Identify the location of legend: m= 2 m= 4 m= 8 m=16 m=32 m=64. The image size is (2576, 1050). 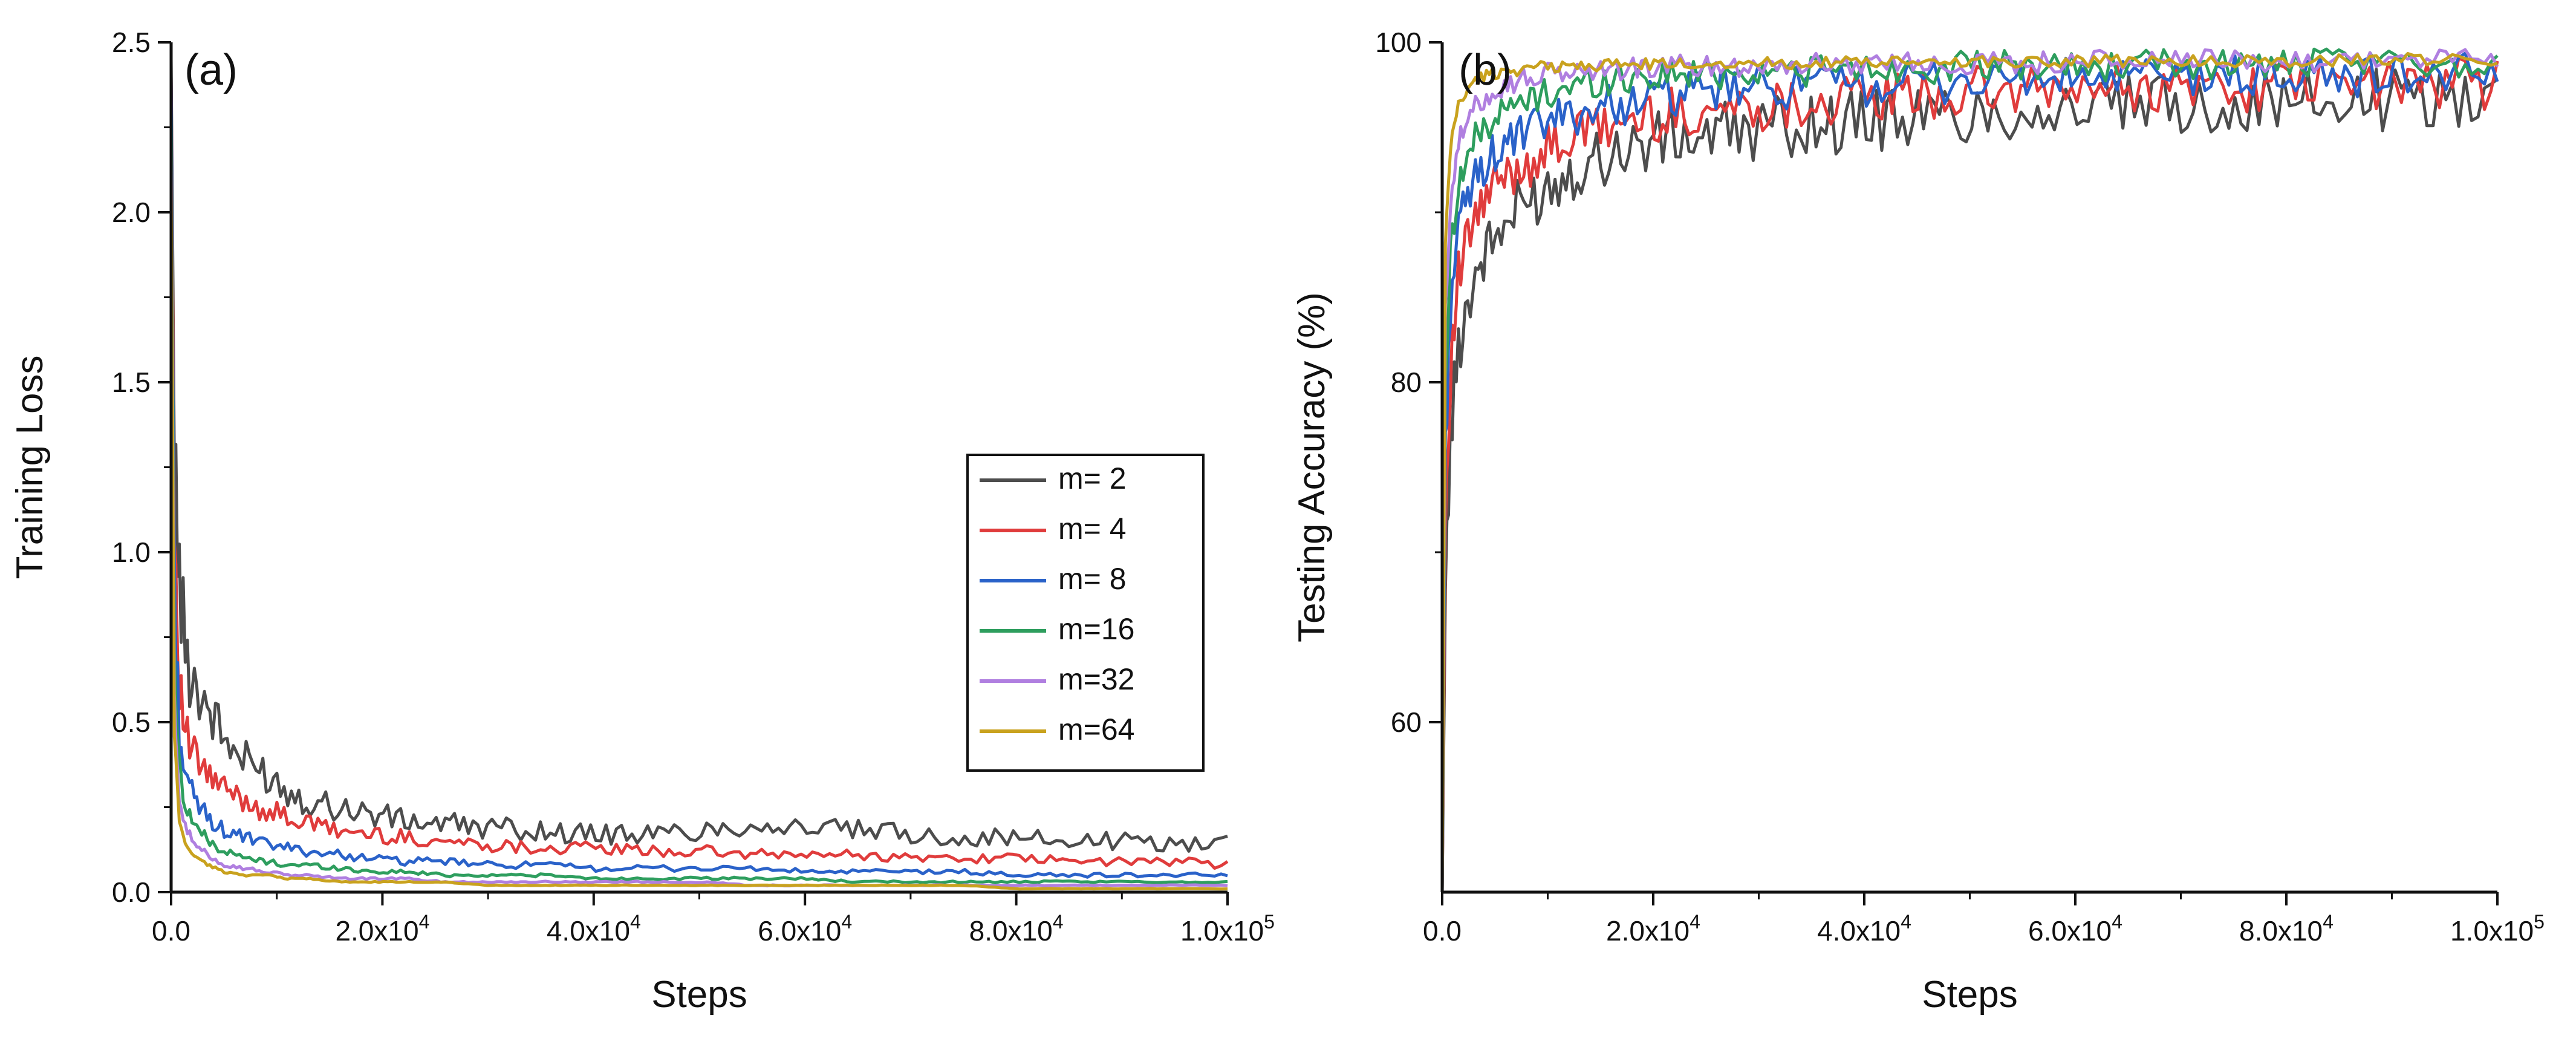
(1086, 613).